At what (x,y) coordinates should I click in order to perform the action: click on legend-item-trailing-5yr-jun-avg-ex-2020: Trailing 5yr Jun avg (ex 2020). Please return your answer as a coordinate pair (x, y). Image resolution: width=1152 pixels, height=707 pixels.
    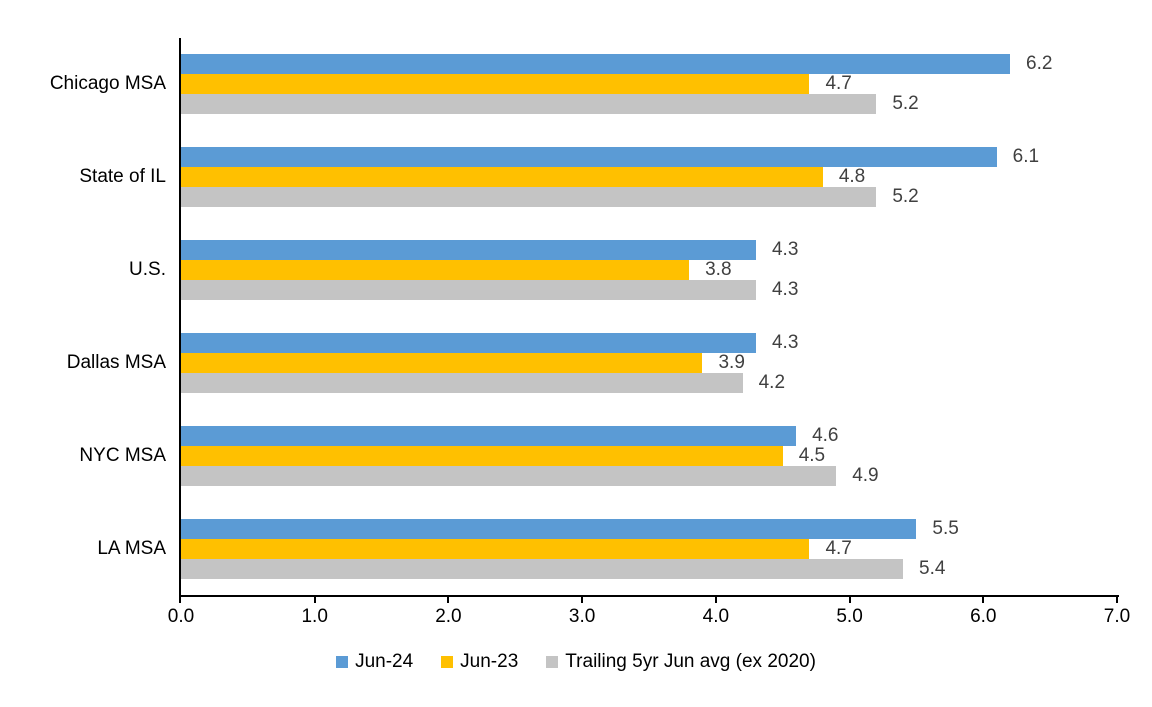
    Looking at the image, I should click on (681, 662).